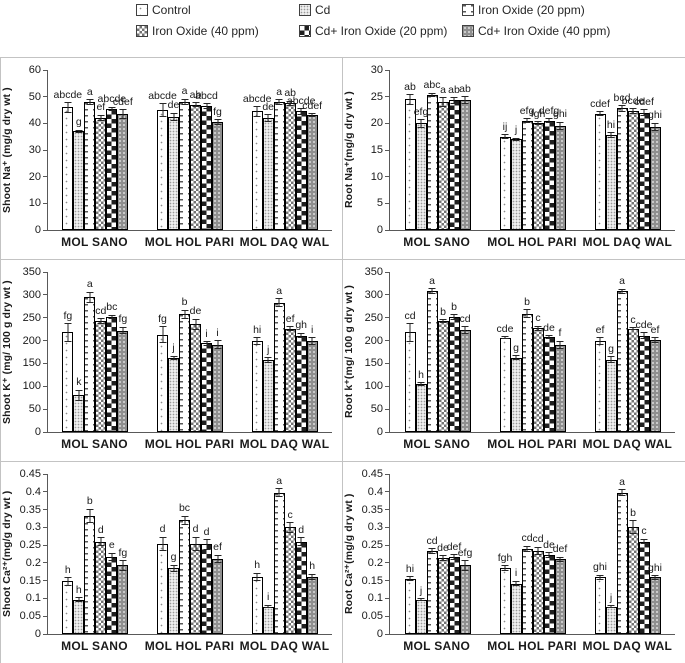 The width and height of the screenshot is (685, 663). Describe the element at coordinates (31, 340) in the screenshot. I see `y-tick-label: 200` at that location.